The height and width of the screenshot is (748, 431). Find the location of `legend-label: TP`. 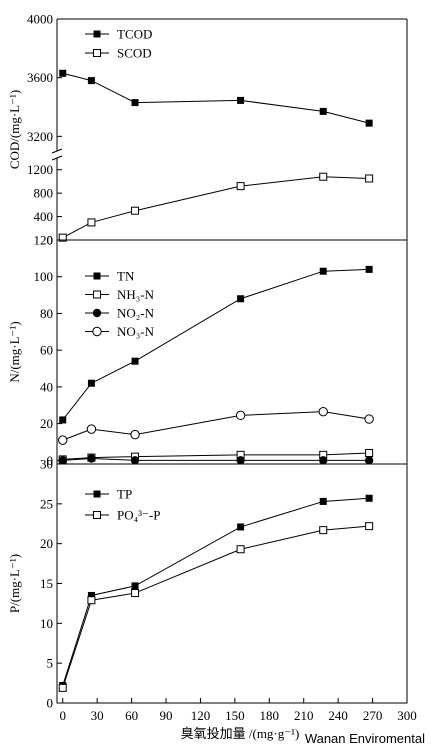

legend-label: TP is located at coordinates (124, 494).